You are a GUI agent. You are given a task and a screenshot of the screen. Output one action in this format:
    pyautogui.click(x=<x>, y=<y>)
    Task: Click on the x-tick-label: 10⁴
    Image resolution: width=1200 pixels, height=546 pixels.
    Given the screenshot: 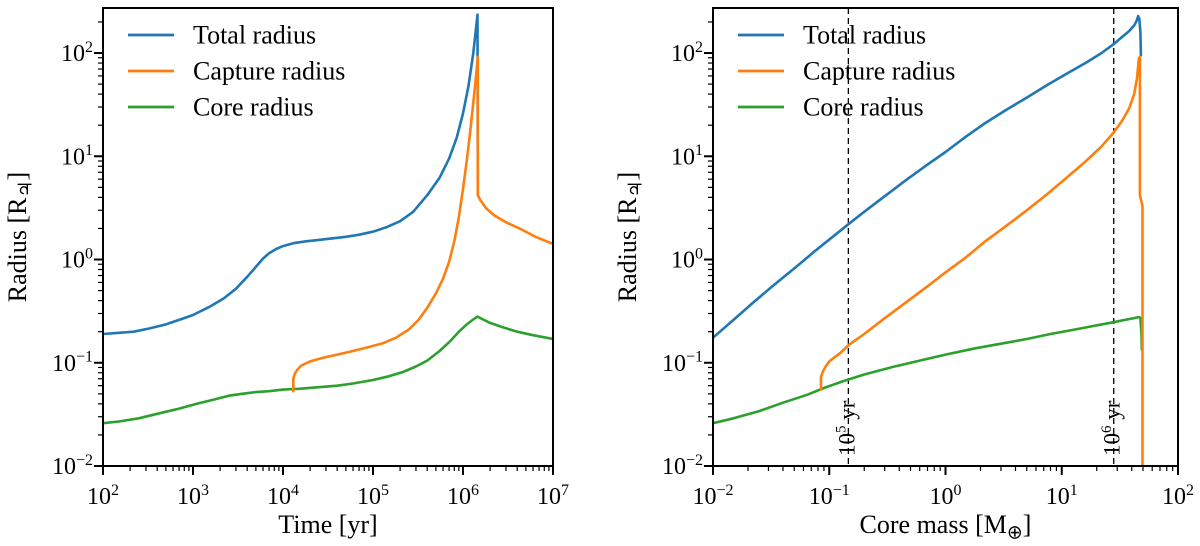 What is the action you would take?
    pyautogui.click(x=283, y=496)
    